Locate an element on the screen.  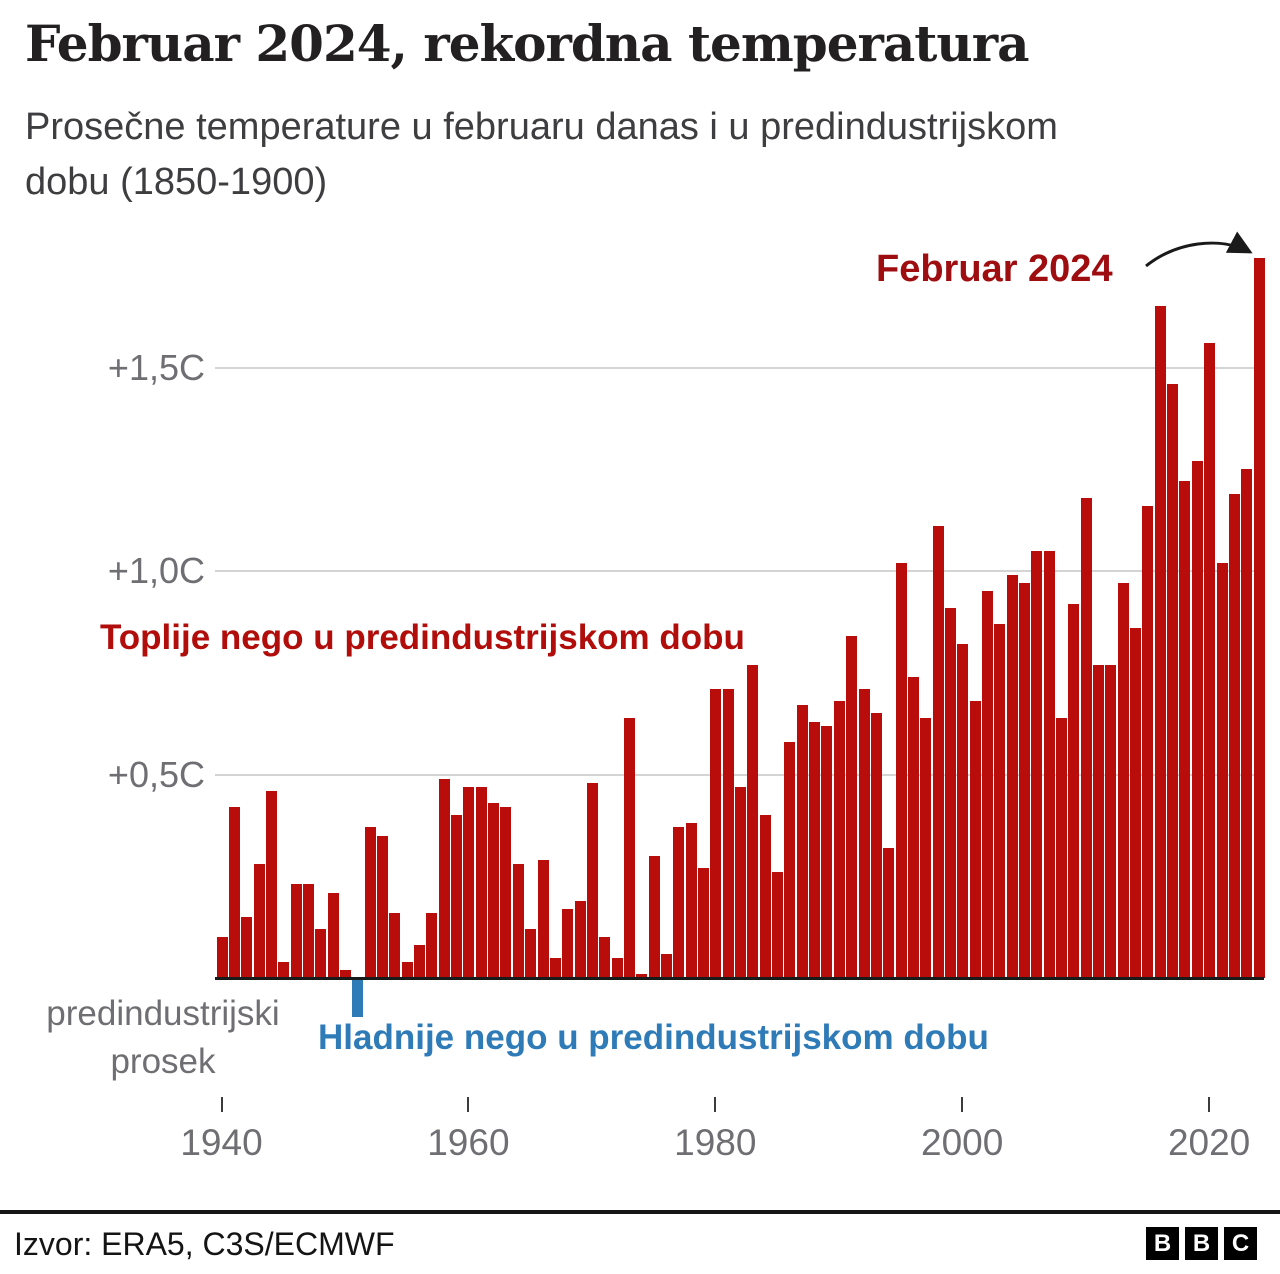
temperature-bar-2002 is located at coordinates (987, 784).